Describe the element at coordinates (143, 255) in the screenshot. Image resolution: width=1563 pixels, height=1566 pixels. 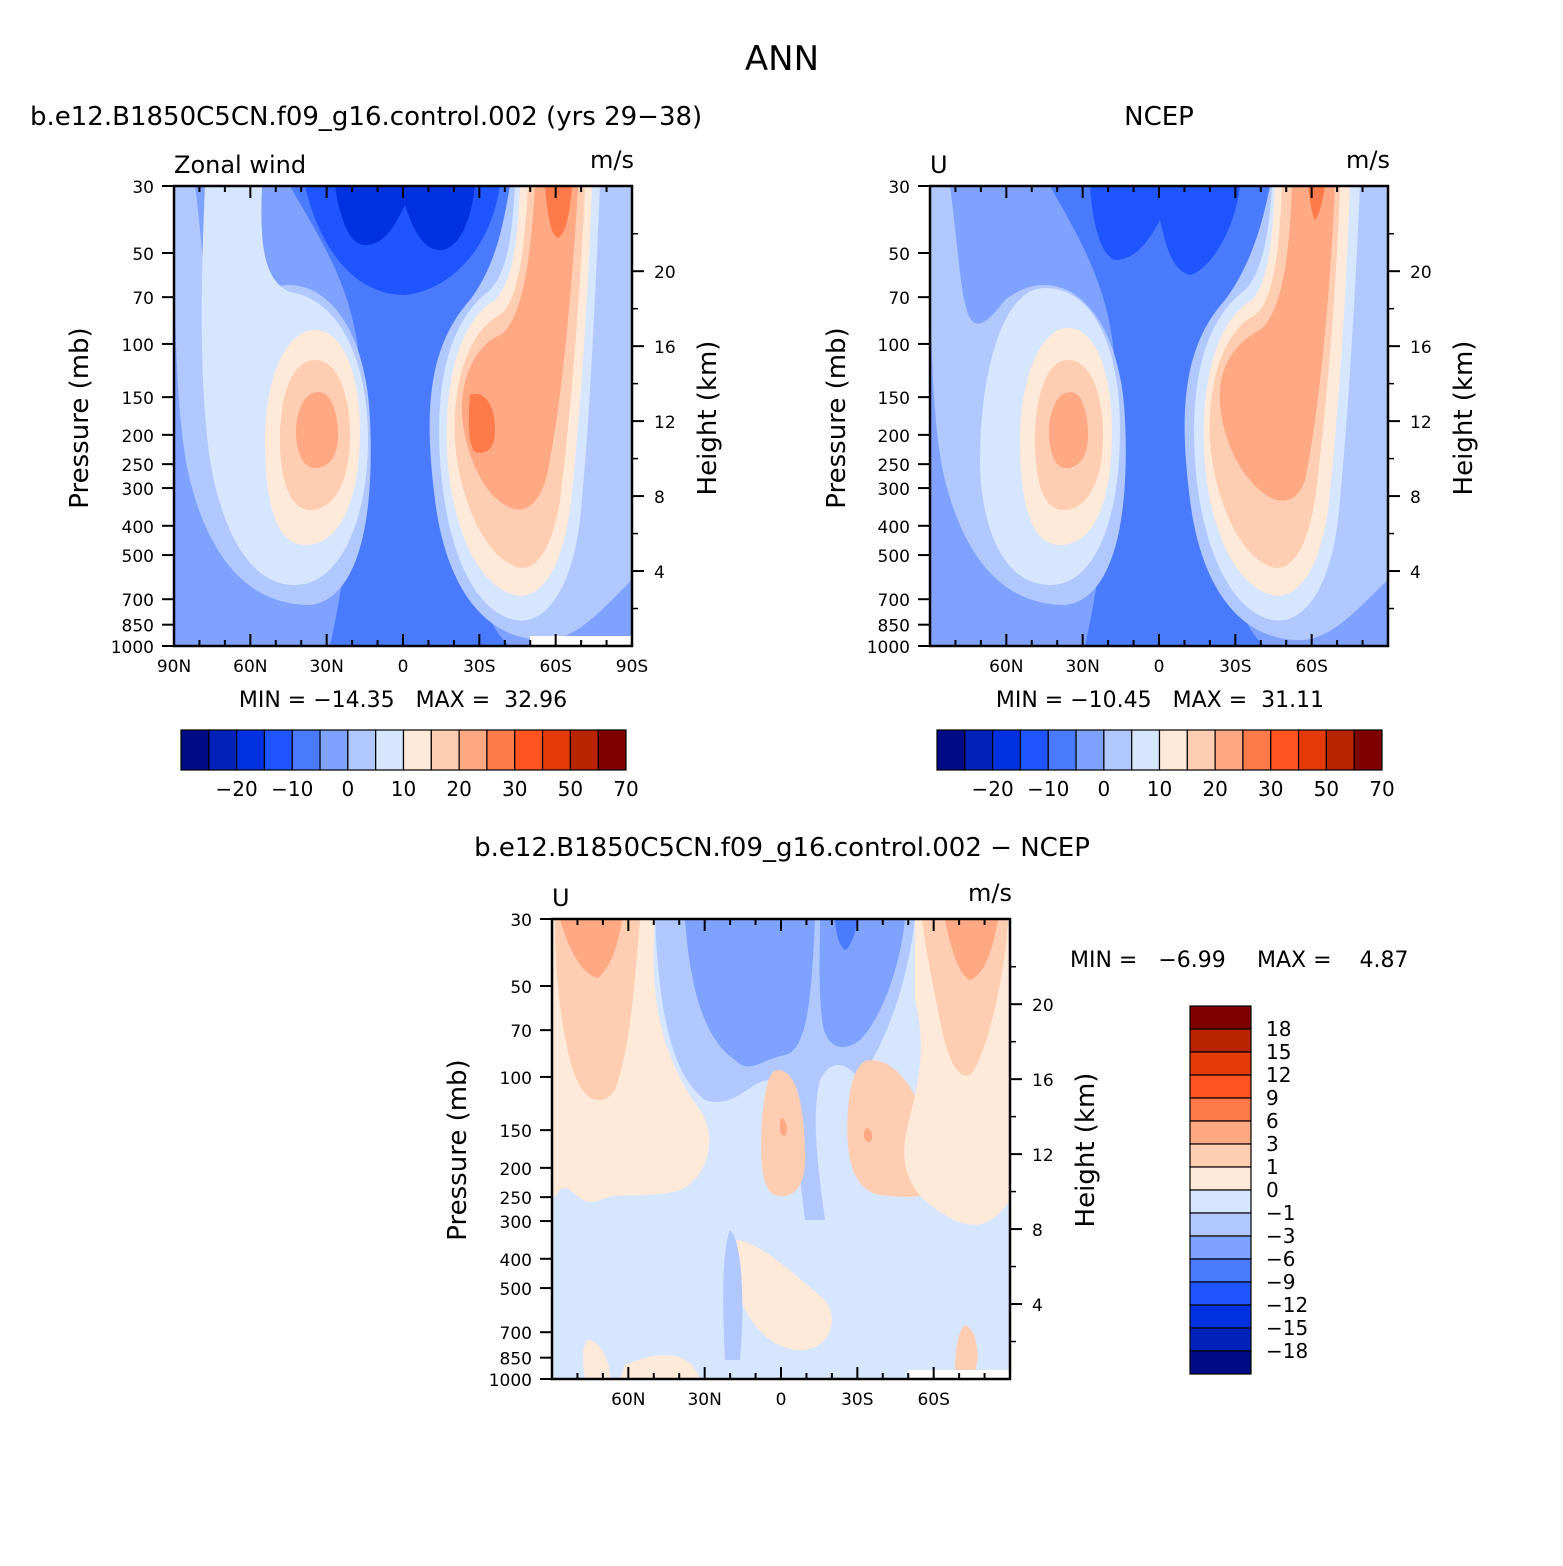
I see `model-y-tick-label: 50` at that location.